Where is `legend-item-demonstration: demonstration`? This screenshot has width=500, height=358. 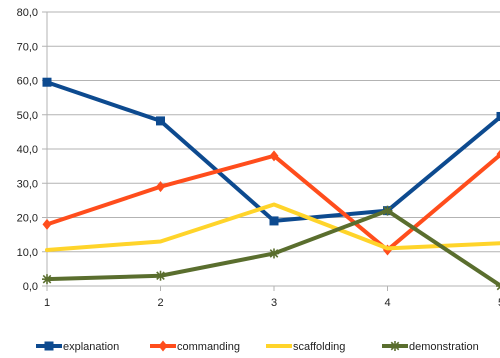 legend-item-demonstration: demonstration is located at coordinates (430, 347).